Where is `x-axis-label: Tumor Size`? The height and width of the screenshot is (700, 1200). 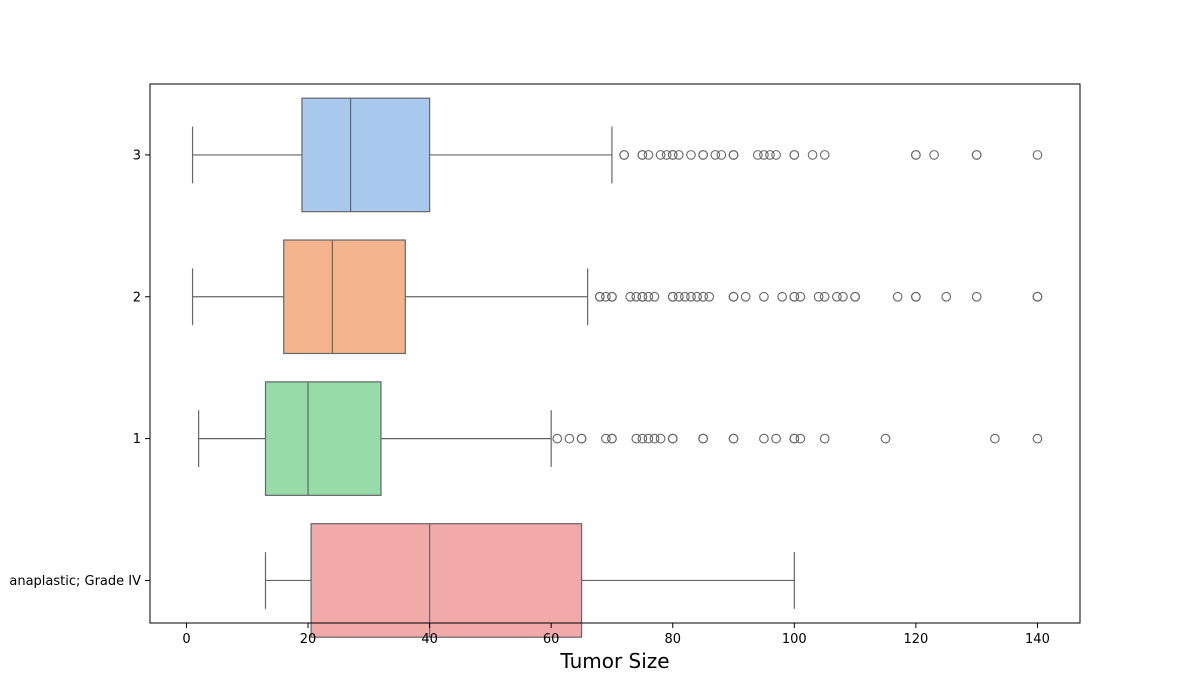
x-axis-label: Tumor Size is located at coordinates (614, 661).